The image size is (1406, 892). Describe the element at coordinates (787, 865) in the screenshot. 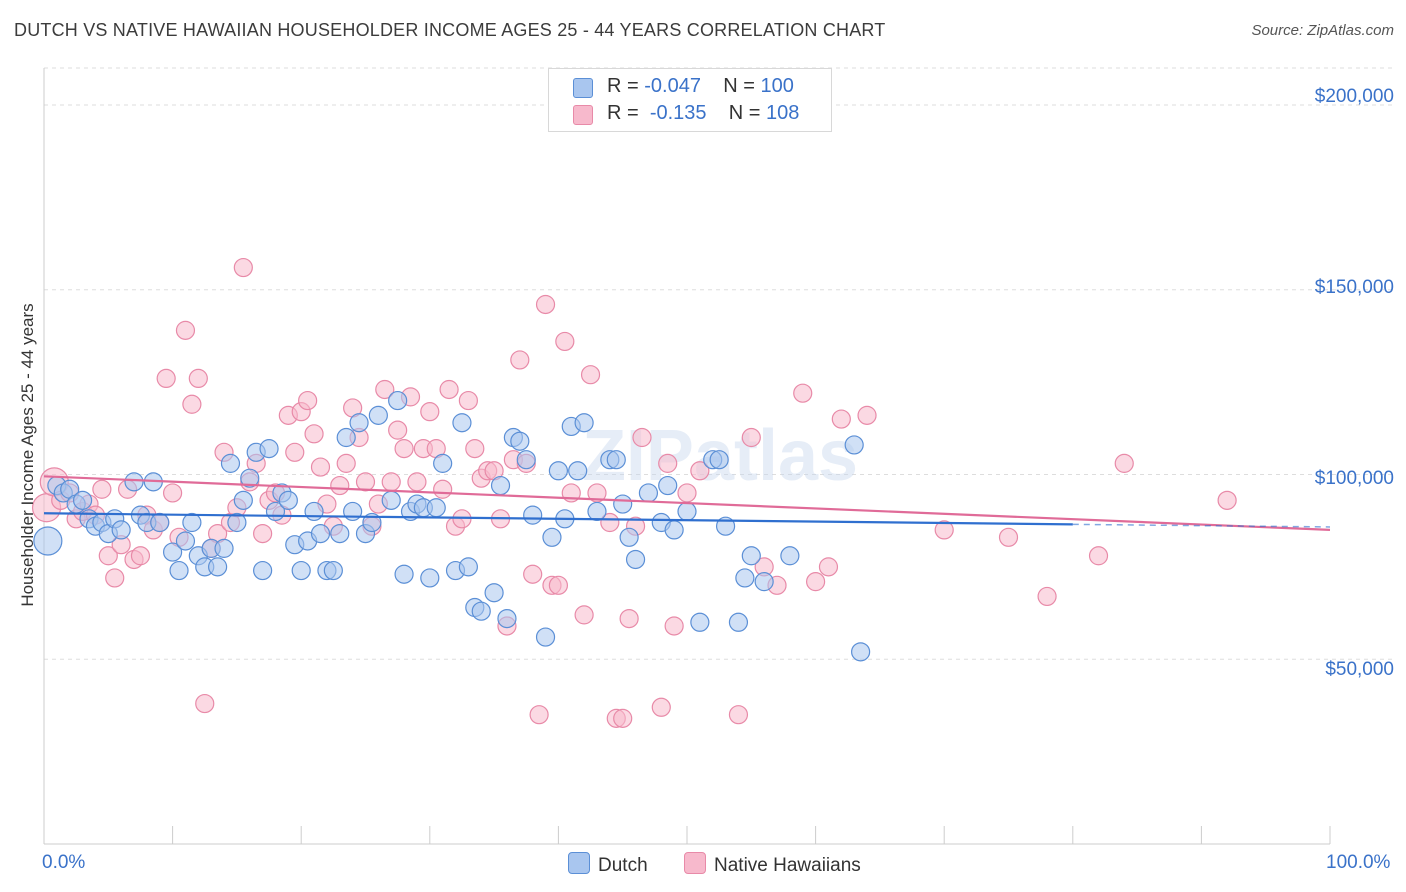

I see `bottom-legend-hawaiian-label: Native Hawaiians` at that location.